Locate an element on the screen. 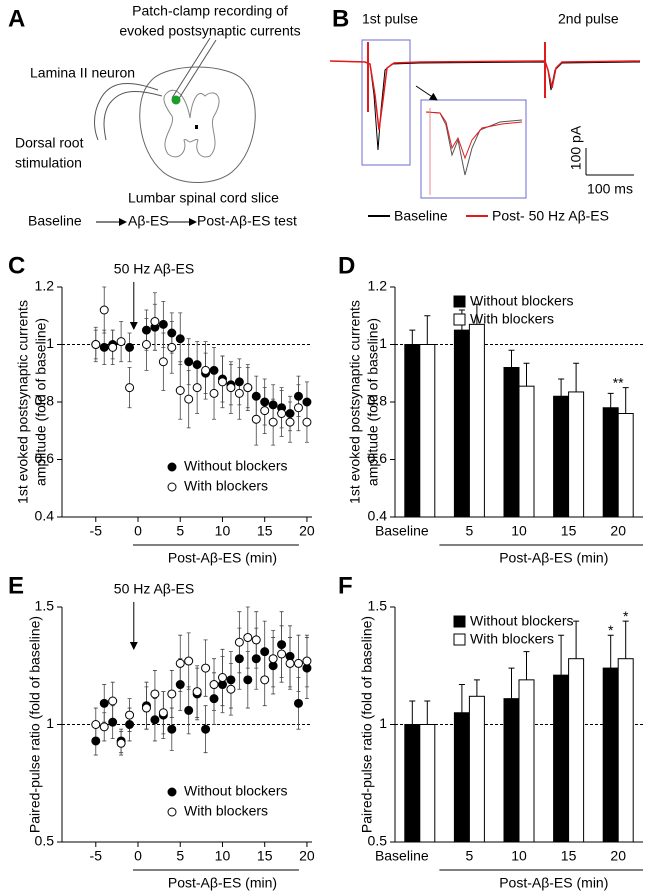  gray-matter is located at coordinates (191, 123).